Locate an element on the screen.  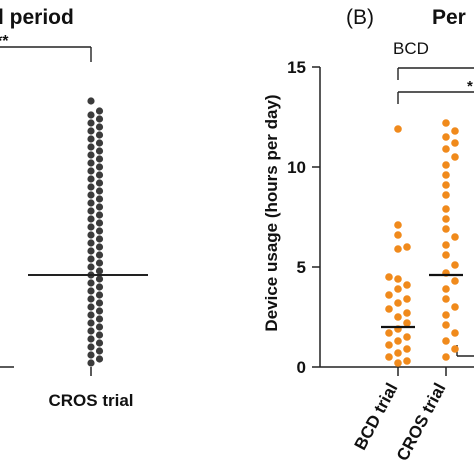
panel-a-title: l period is located at coordinates (37, 17).